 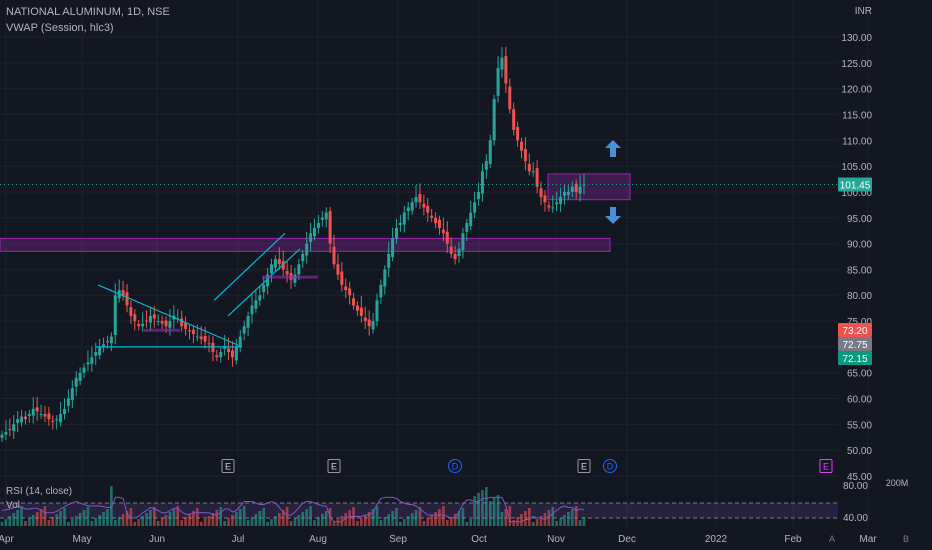 I want to click on time-axis: Apr May Jun Jul Aug Sep Oct Nov Dec 2022 Feb Mar A B, so click(x=454, y=539).